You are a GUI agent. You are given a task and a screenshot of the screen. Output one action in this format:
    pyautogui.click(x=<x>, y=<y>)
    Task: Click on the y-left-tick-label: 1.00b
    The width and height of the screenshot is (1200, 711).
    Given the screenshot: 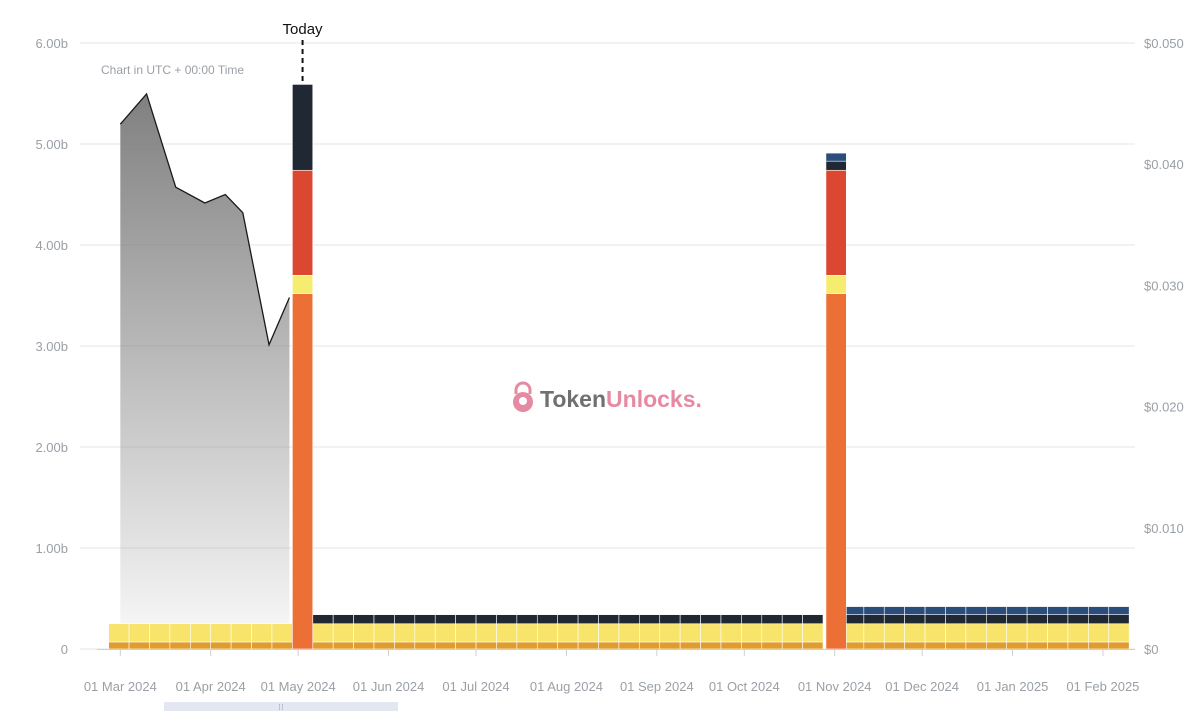 What is the action you would take?
    pyautogui.click(x=51, y=548)
    